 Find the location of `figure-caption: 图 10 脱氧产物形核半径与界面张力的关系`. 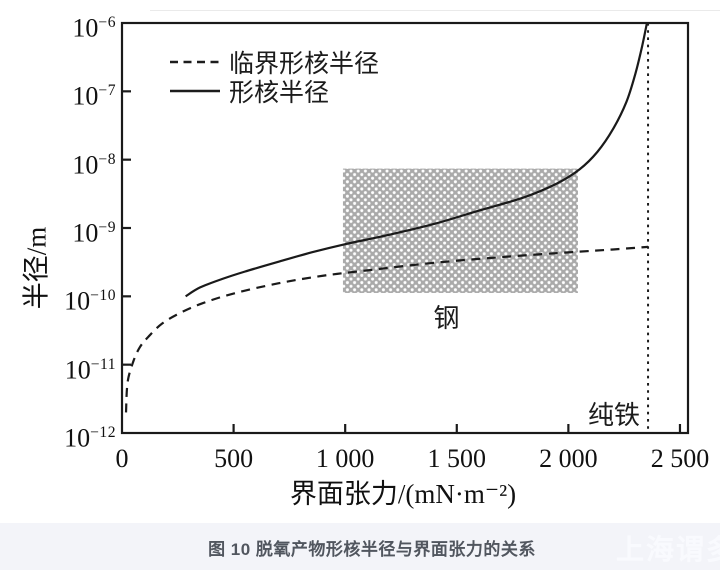

figure-caption: 图 10 脱氧产物形核半径与界面张力的关系 is located at coordinates (372, 549).